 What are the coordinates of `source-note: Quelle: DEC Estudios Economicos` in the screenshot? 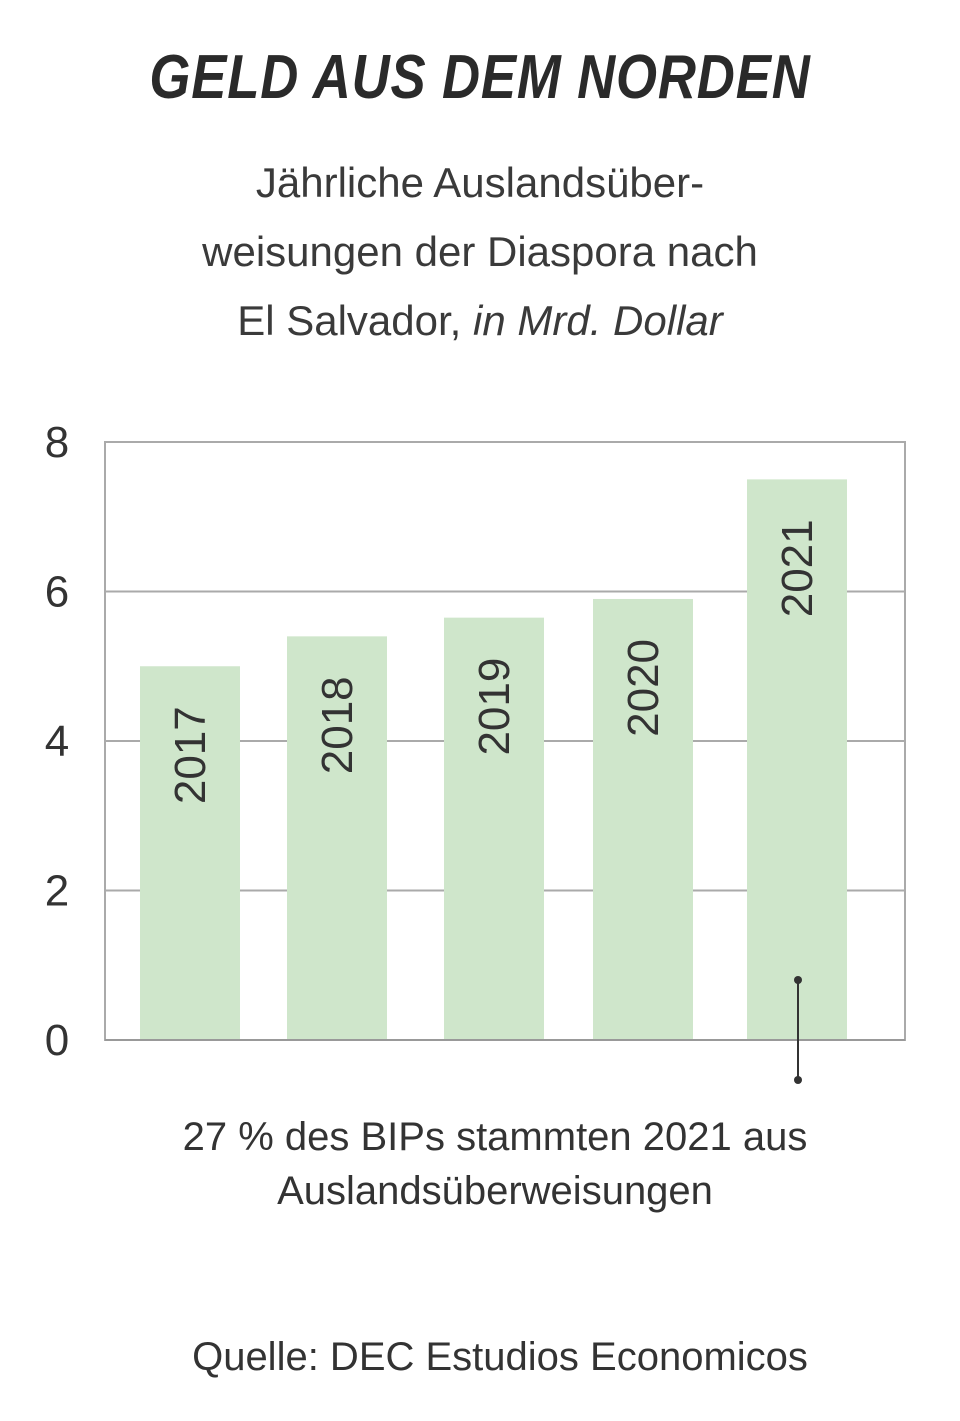 It's located at (500, 1357).